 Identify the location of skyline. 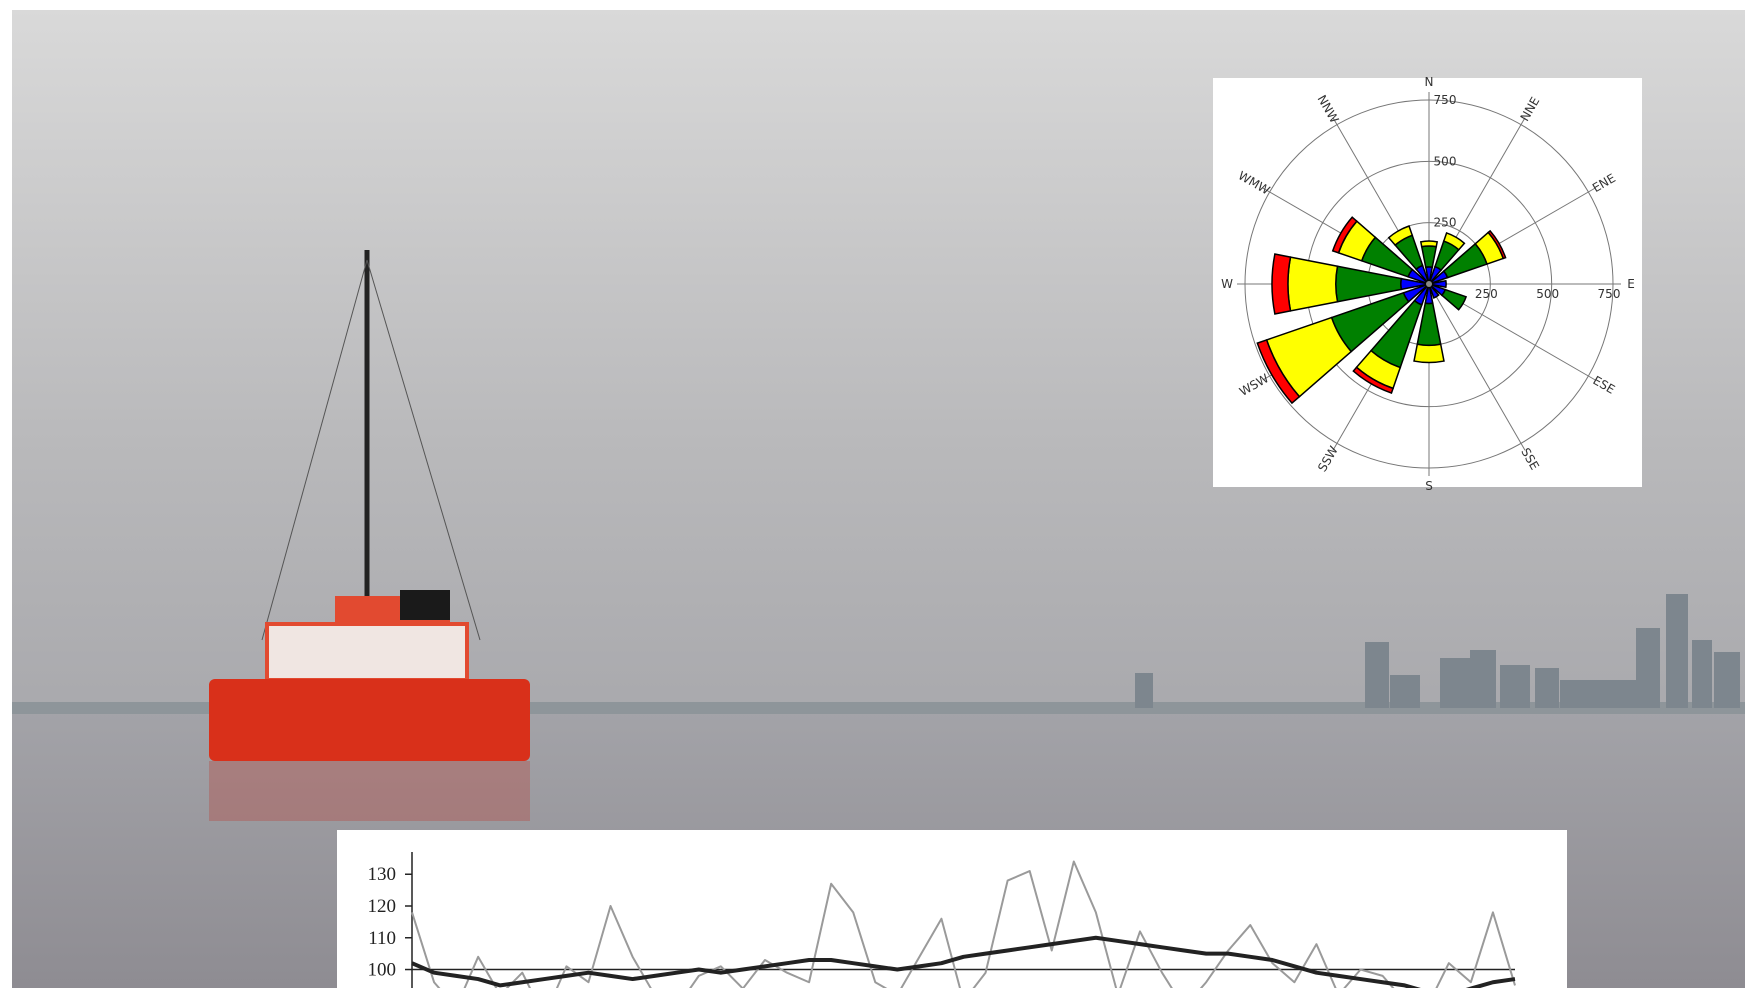
(1437, 651).